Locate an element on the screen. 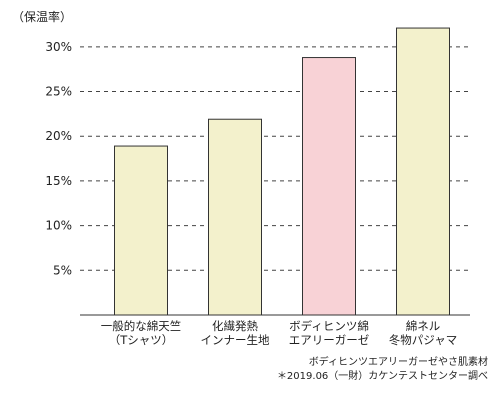 This screenshot has height=400, width=500. y-tick-label: 5% is located at coordinates (62, 270).